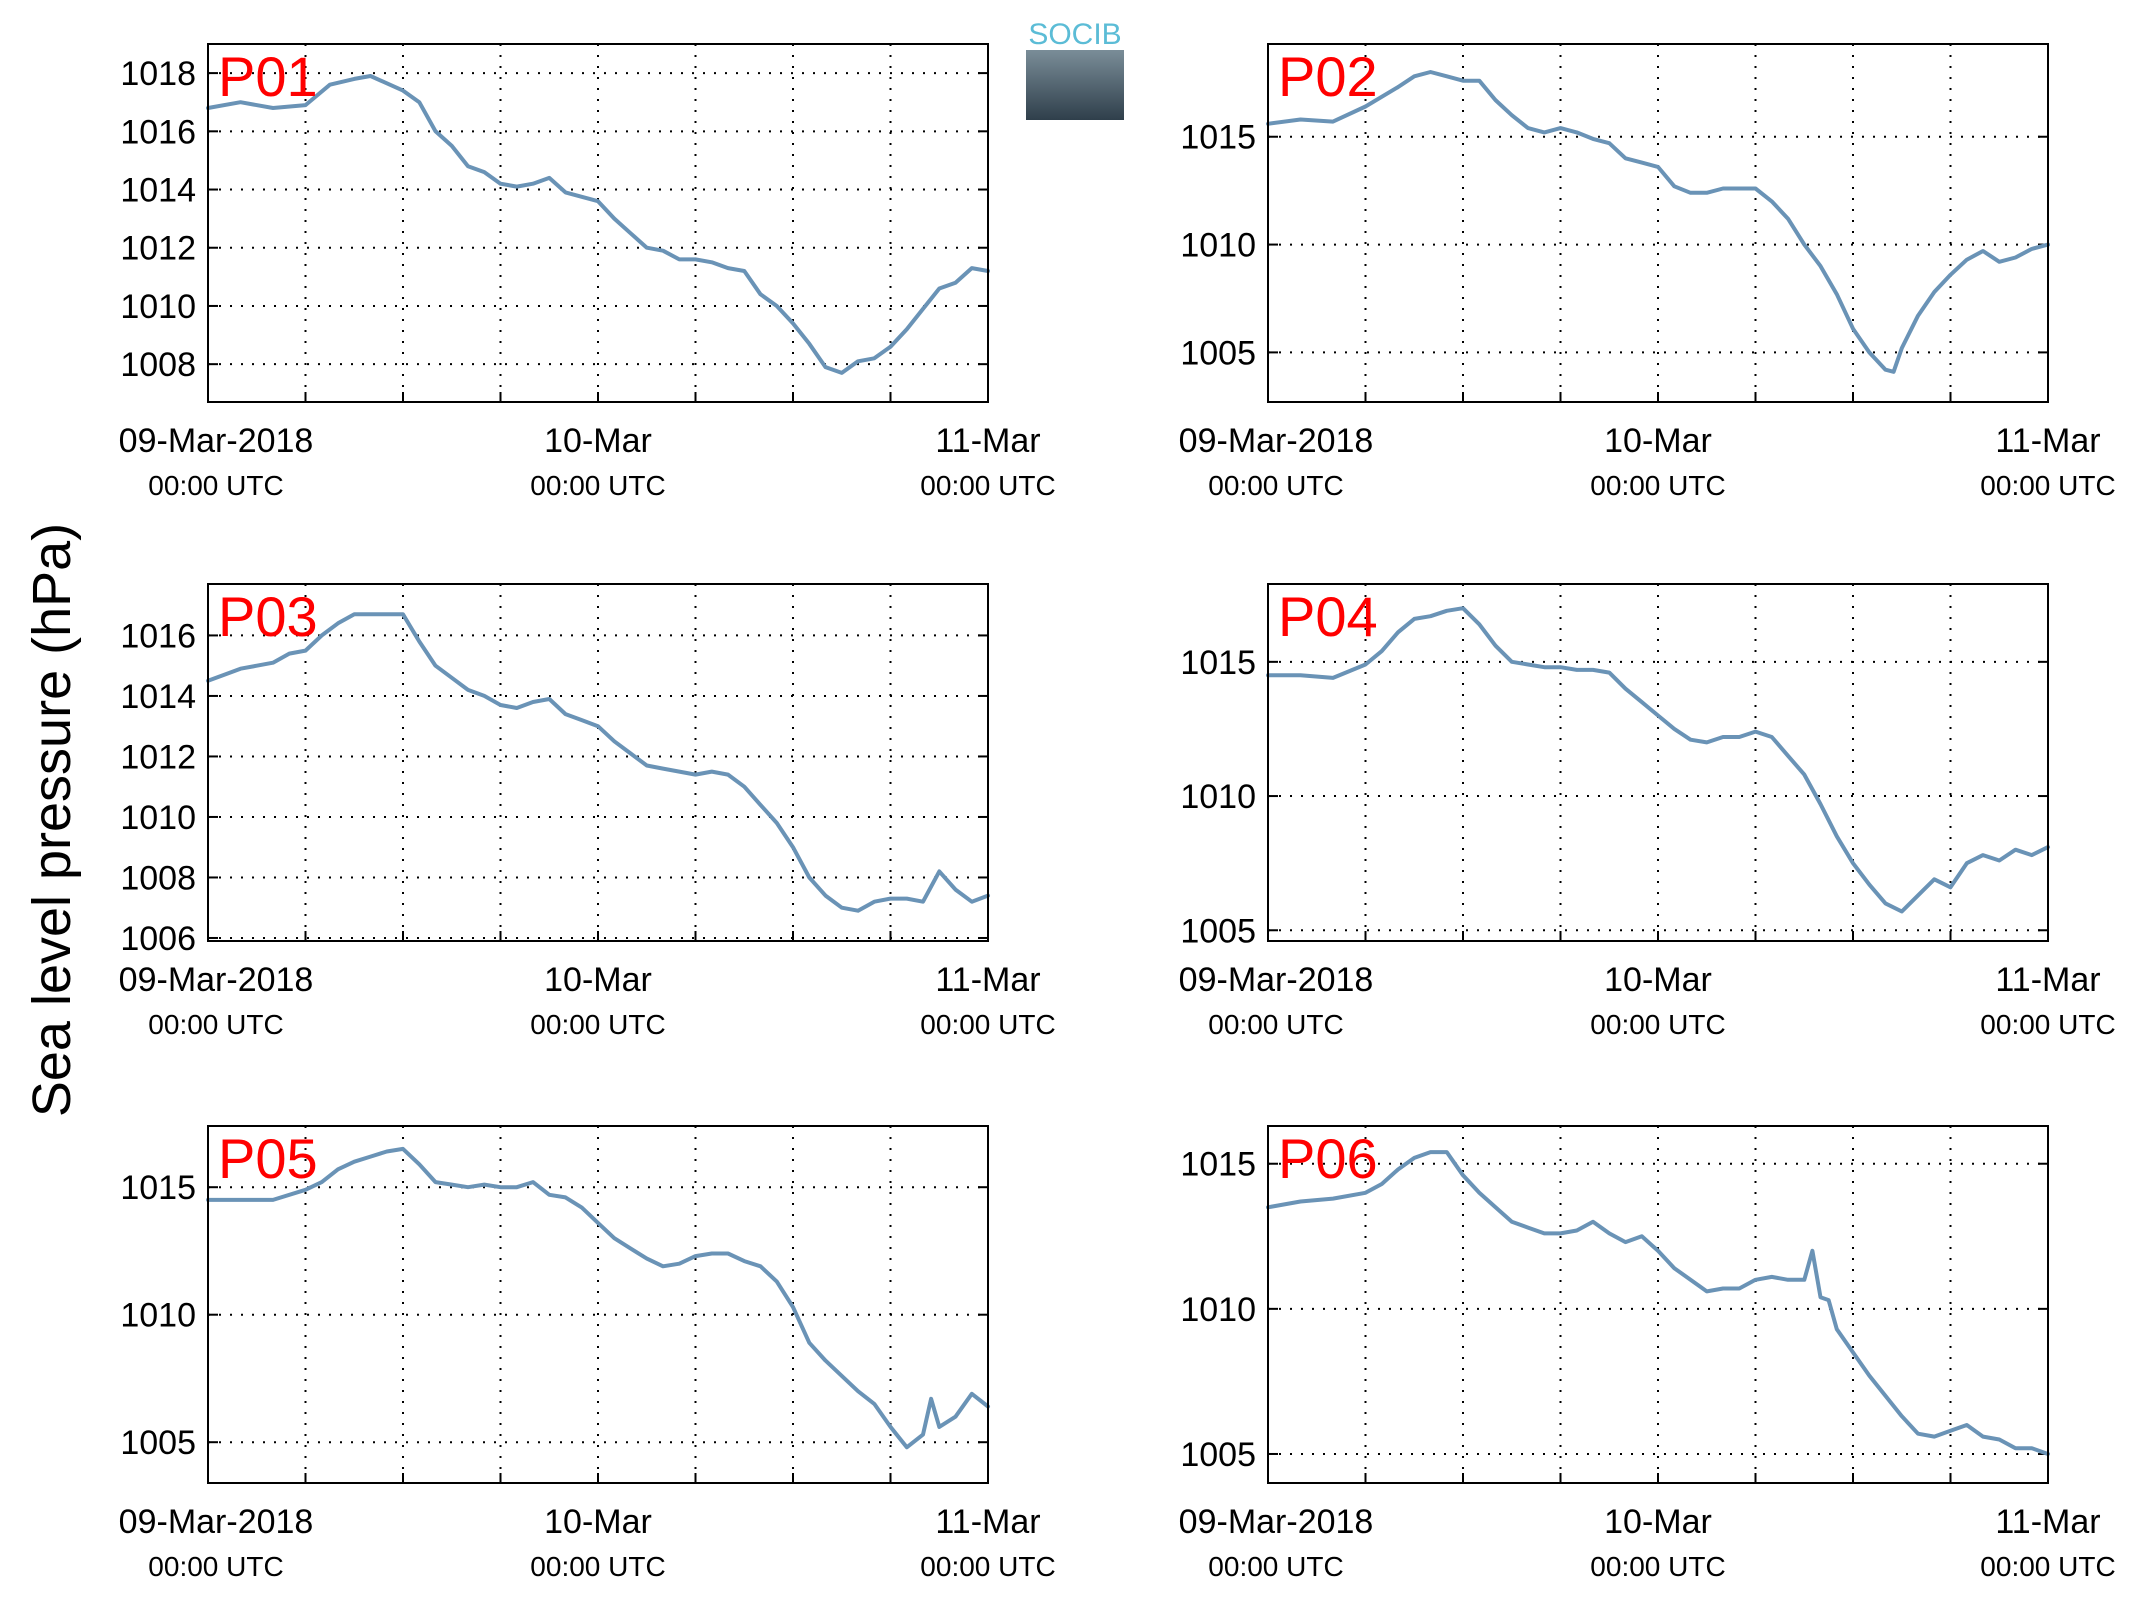  What do you see at coordinates (268, 1158) in the screenshot?
I see `panel-label: P05` at bounding box center [268, 1158].